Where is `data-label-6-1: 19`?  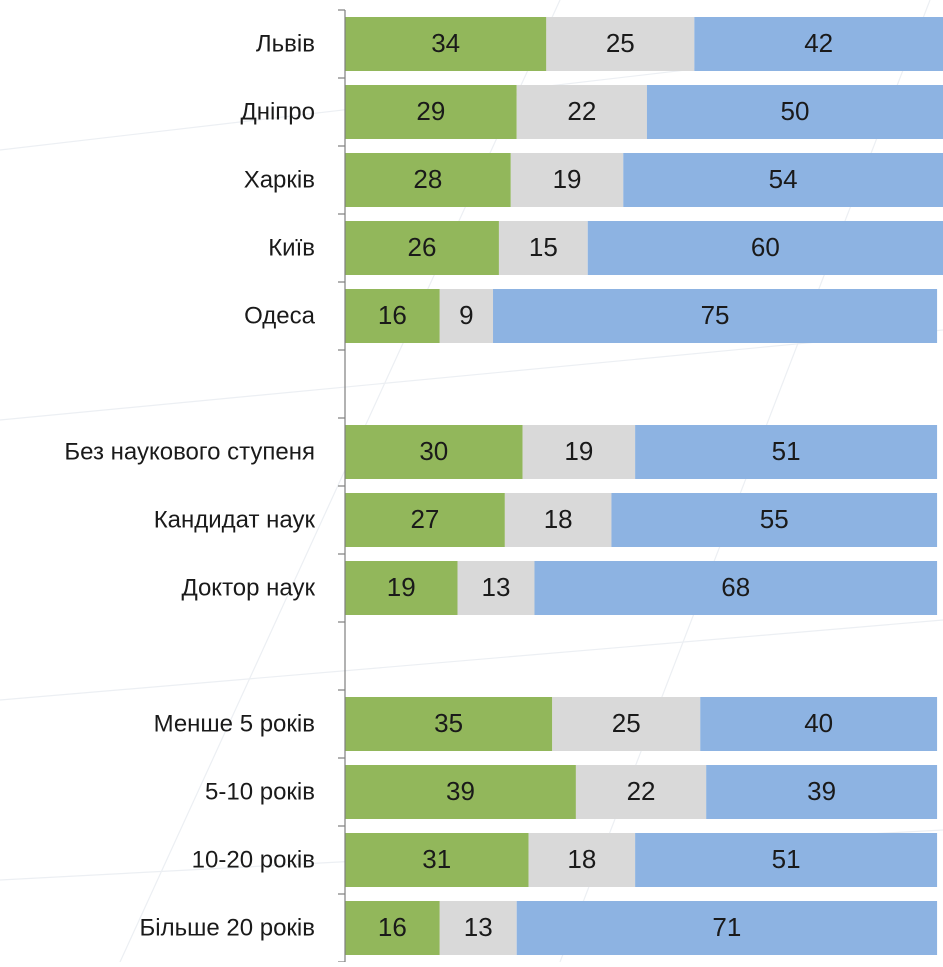
data-label-6-1: 19 is located at coordinates (578, 451).